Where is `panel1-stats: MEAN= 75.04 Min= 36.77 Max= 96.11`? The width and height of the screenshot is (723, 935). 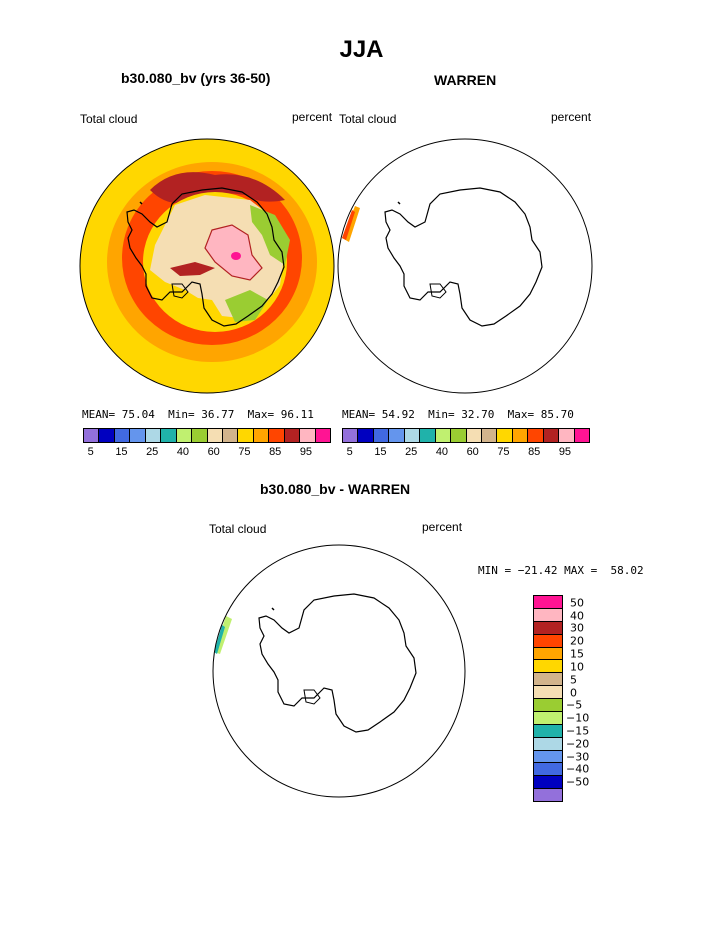
panel1-stats: MEAN= 75.04 Min= 36.77 Max= 96.11 is located at coordinates (198, 414).